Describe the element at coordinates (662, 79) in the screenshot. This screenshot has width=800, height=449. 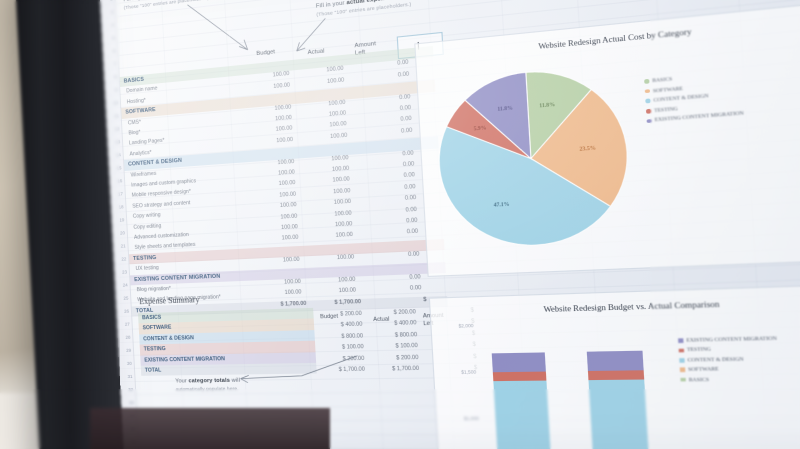
I see `pie-legend-label: BASICS` at that location.